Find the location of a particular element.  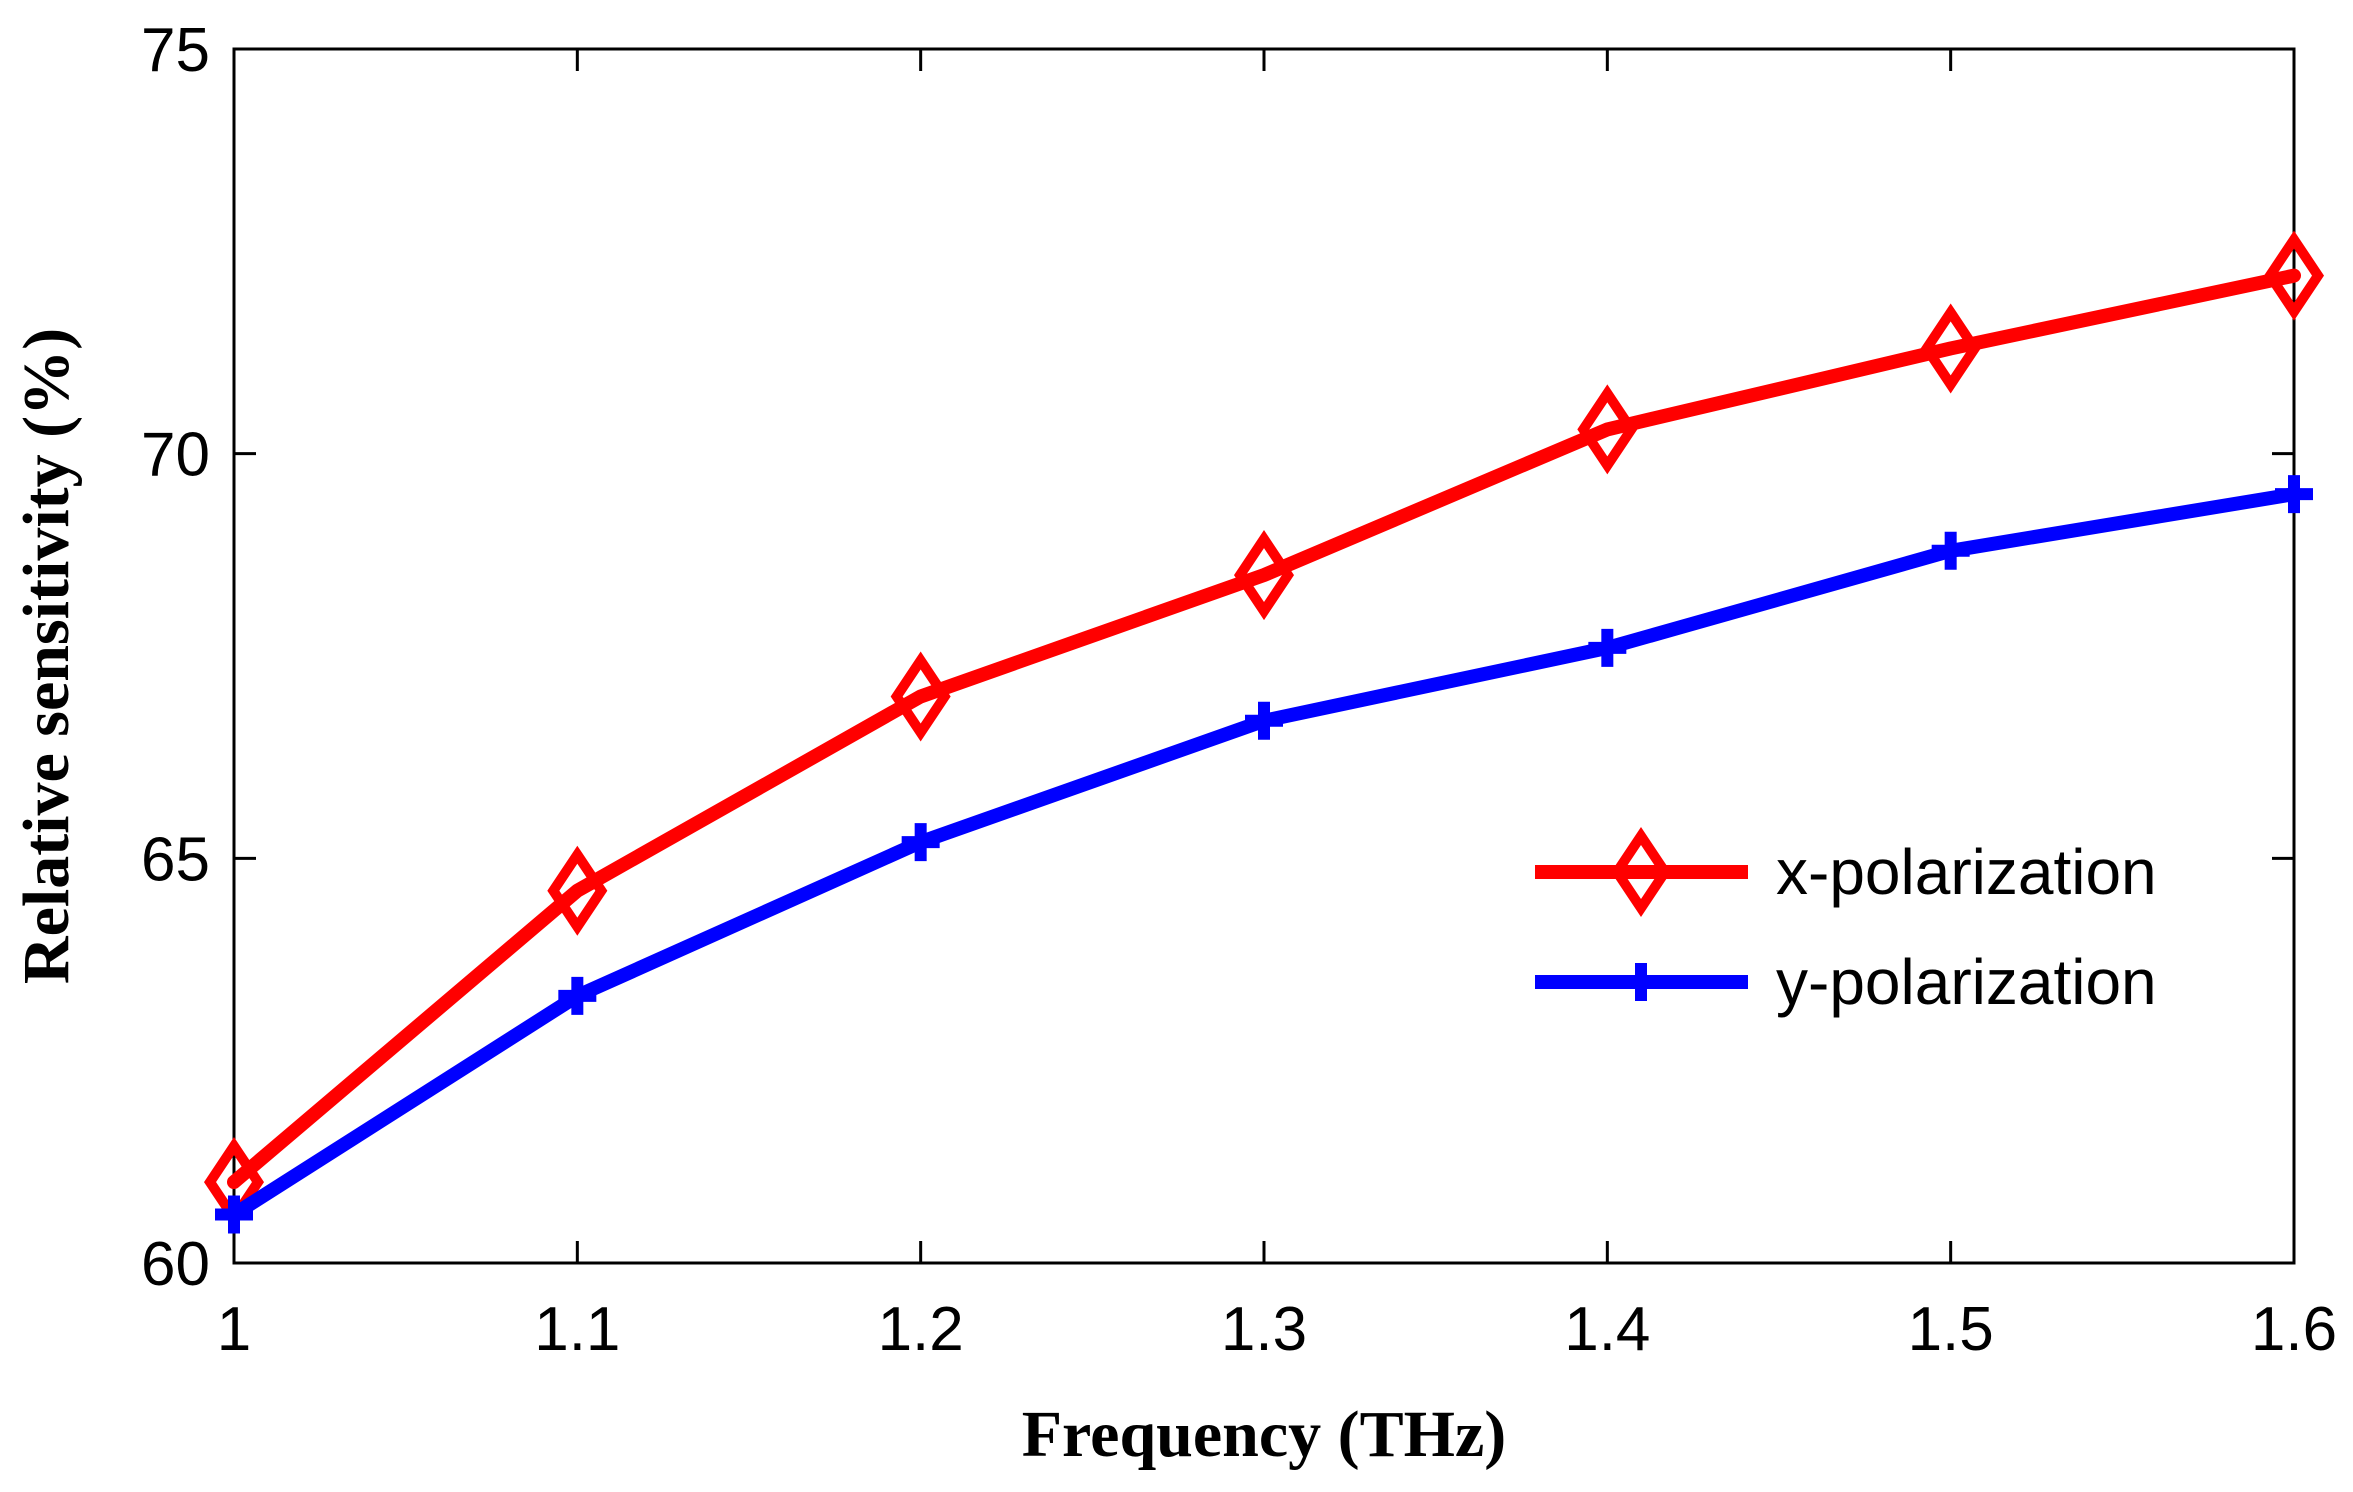

x-tick-label: 1.6 is located at coordinates (2294, 1329).